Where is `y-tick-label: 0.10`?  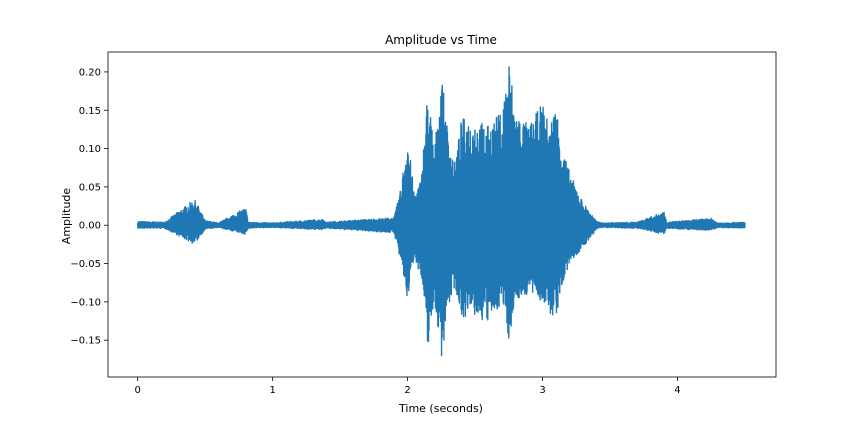
y-tick-label: 0.10 is located at coordinates (90, 149).